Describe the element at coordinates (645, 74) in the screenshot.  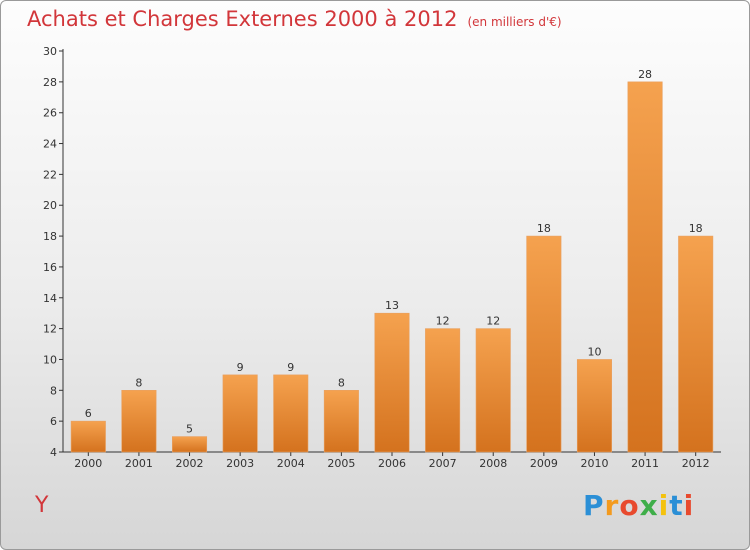
I see `bar-value-label: 28` at that location.